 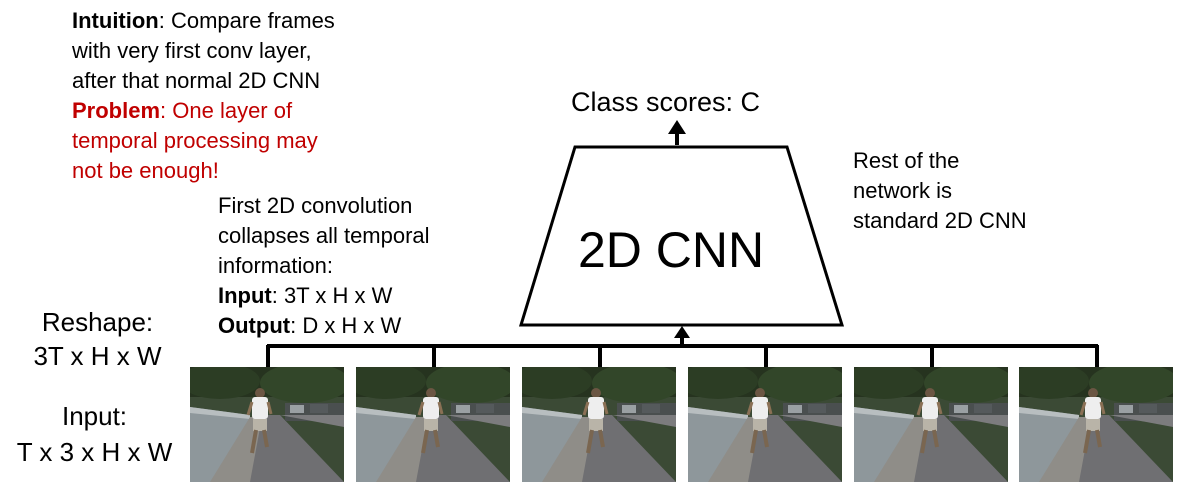 I want to click on first-conv-output: Output: D x H x W, so click(x=309, y=326).